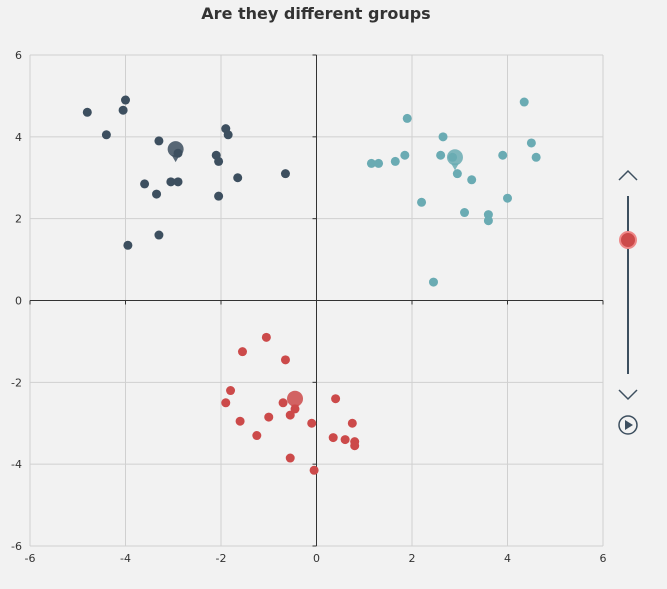 The image size is (667, 589). Describe the element at coordinates (18, 137) in the screenshot. I see `y-tick-label: 4` at that location.